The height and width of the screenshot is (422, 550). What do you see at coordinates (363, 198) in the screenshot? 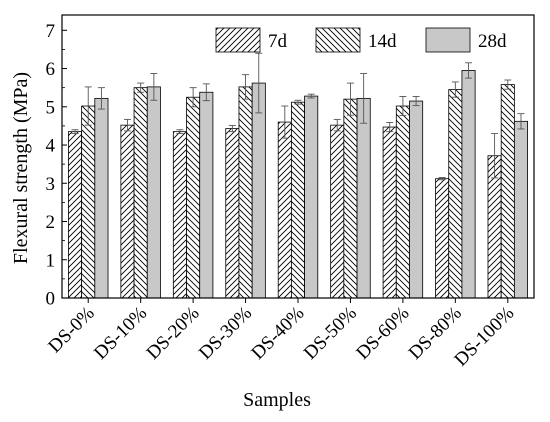
I see `bar-28d-DS-50%` at bounding box center [363, 198].